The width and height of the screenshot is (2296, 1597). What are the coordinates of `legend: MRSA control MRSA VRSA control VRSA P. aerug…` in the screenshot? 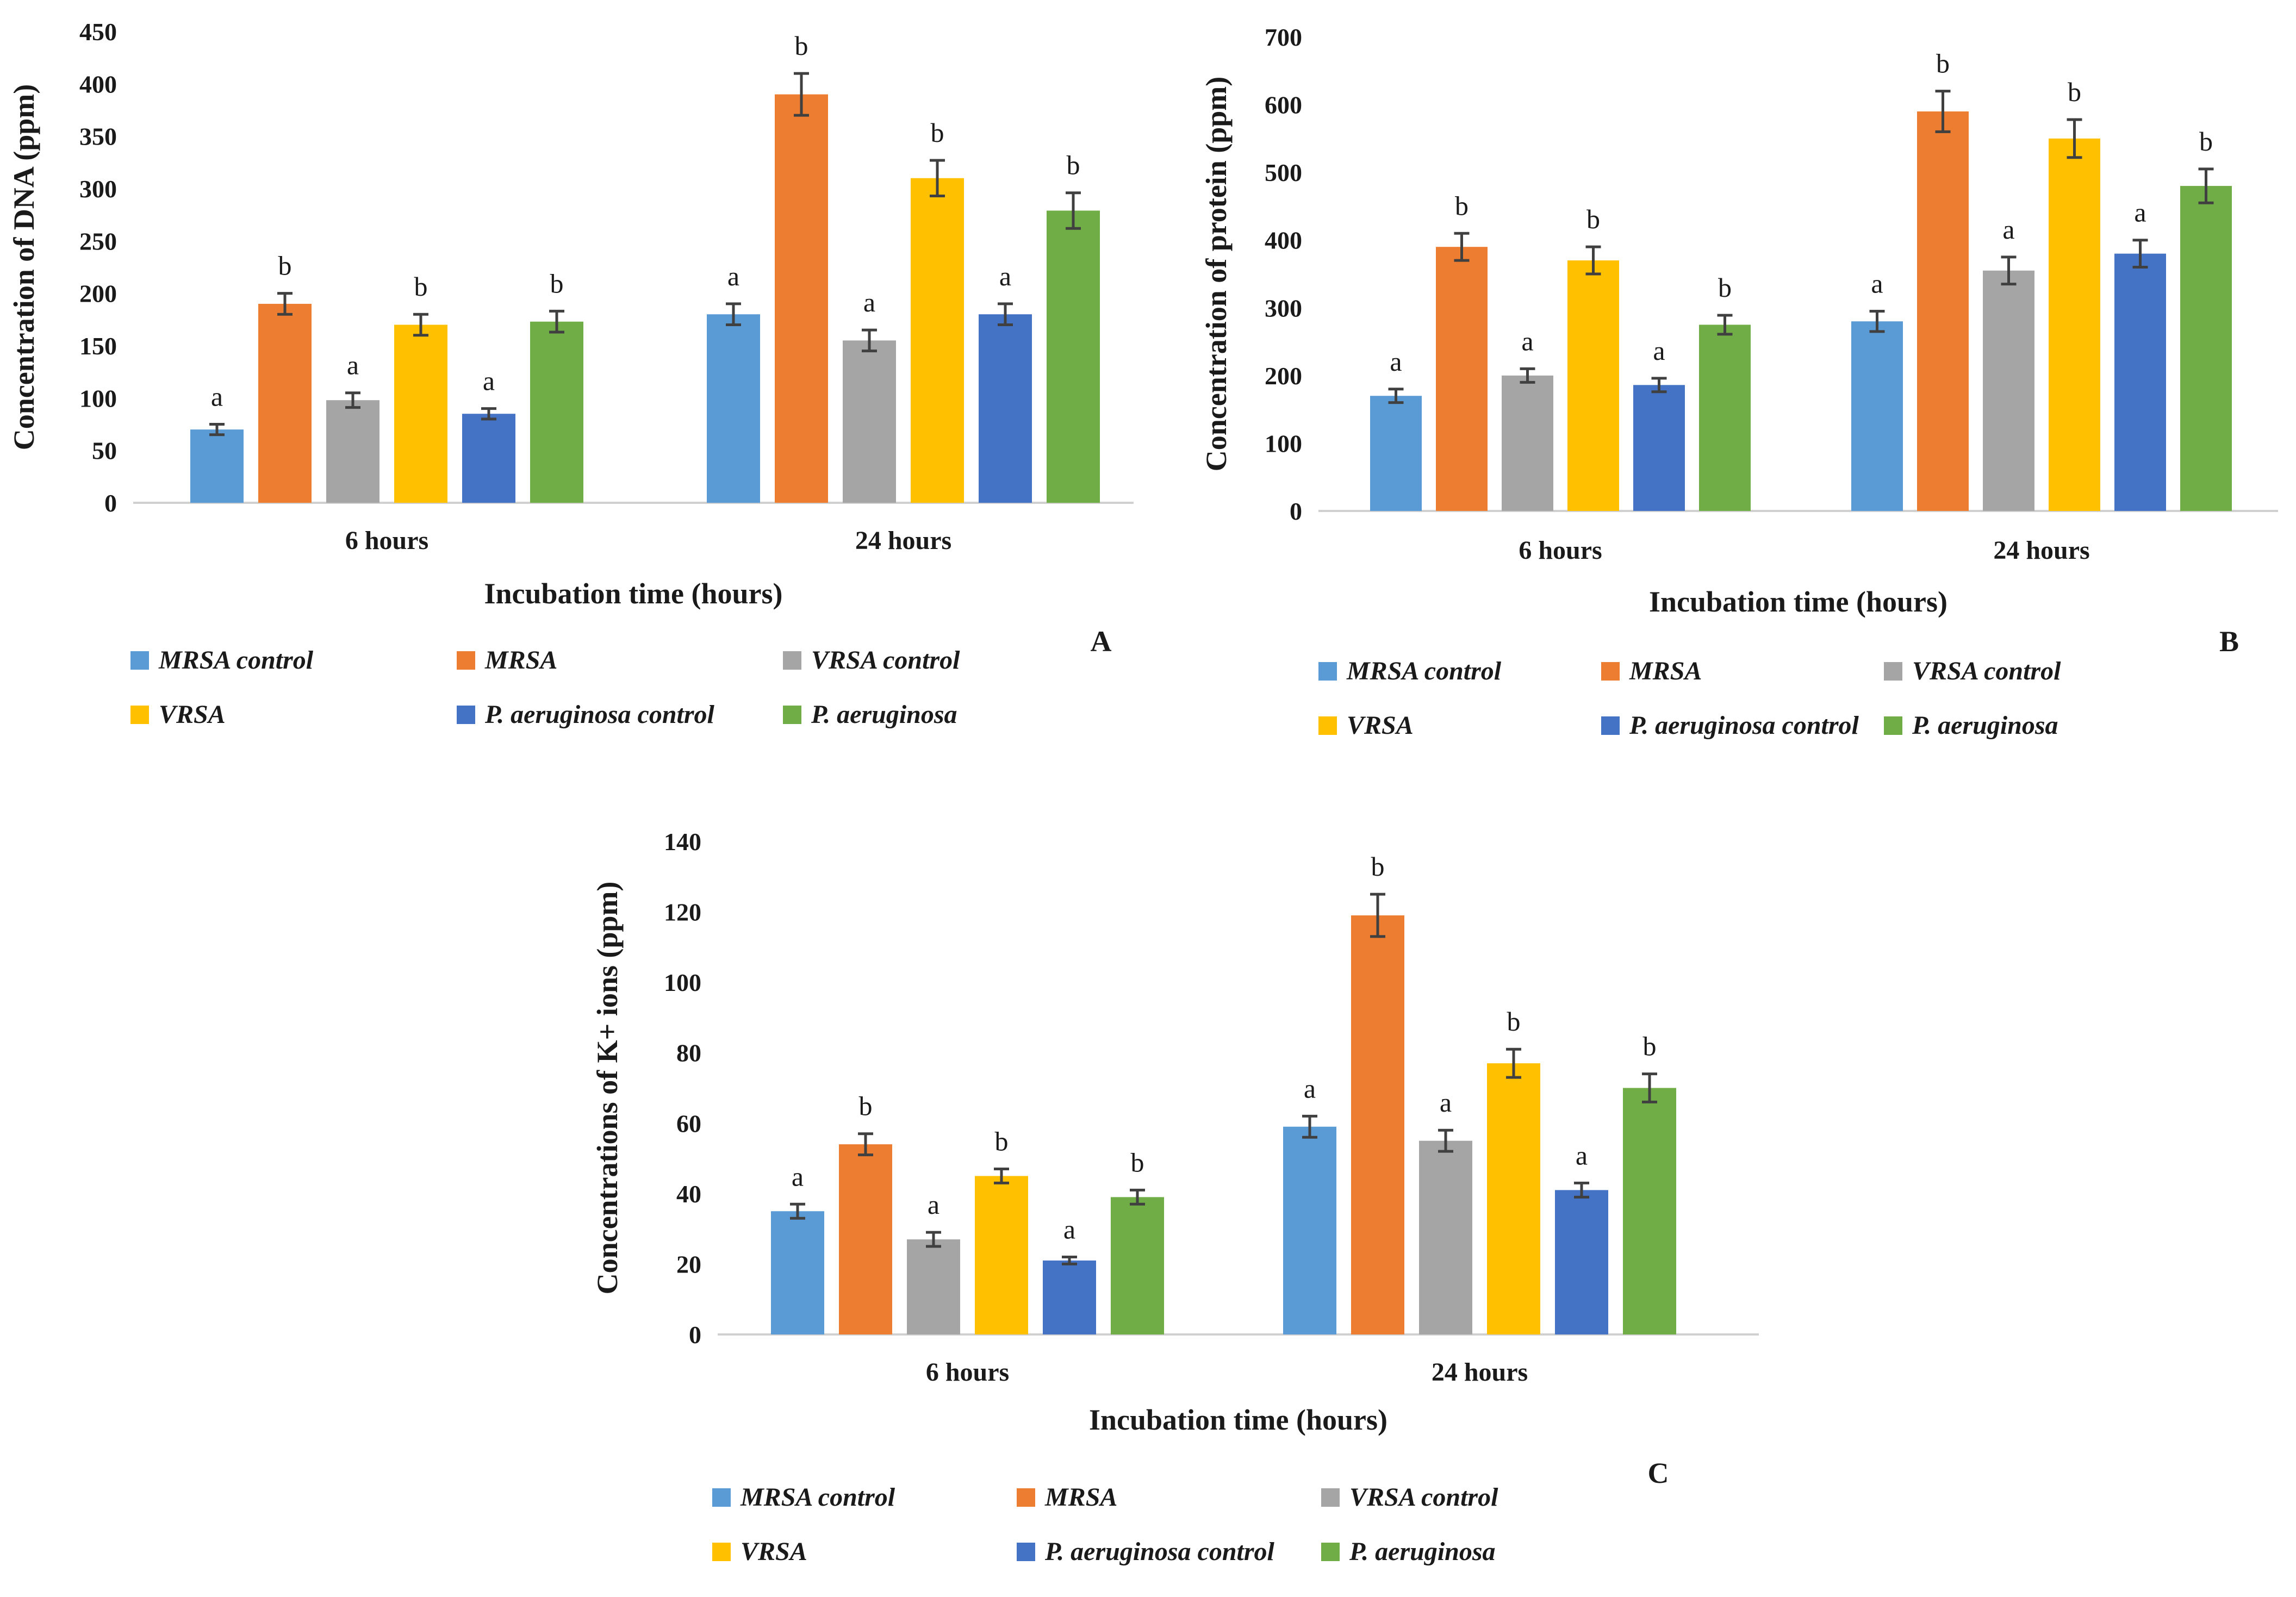 It's located at (545, 688).